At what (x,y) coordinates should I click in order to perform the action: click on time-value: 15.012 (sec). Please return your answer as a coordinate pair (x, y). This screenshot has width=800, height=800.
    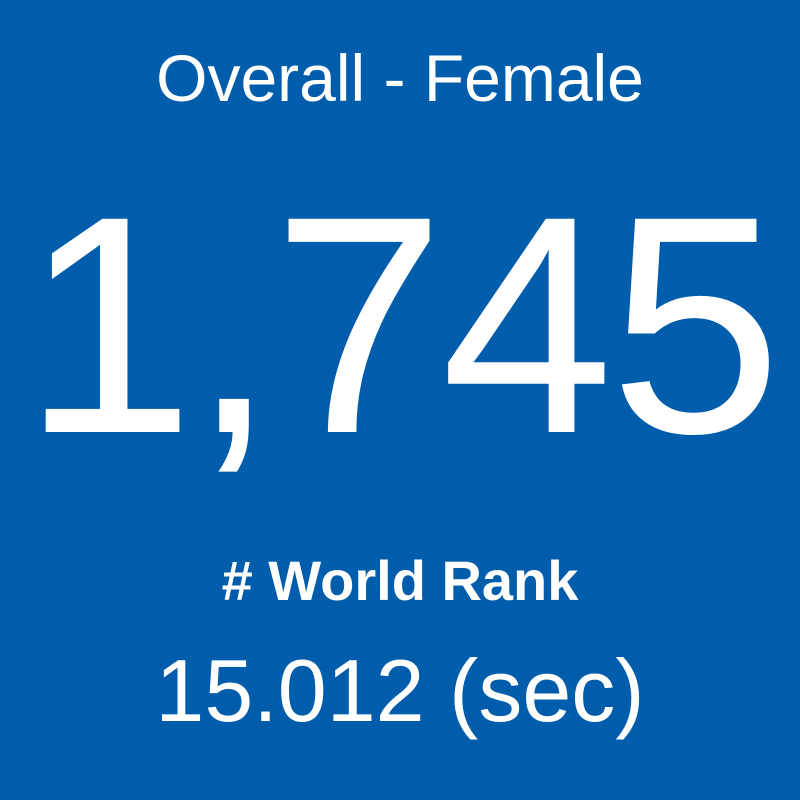
    Looking at the image, I should click on (400, 690).